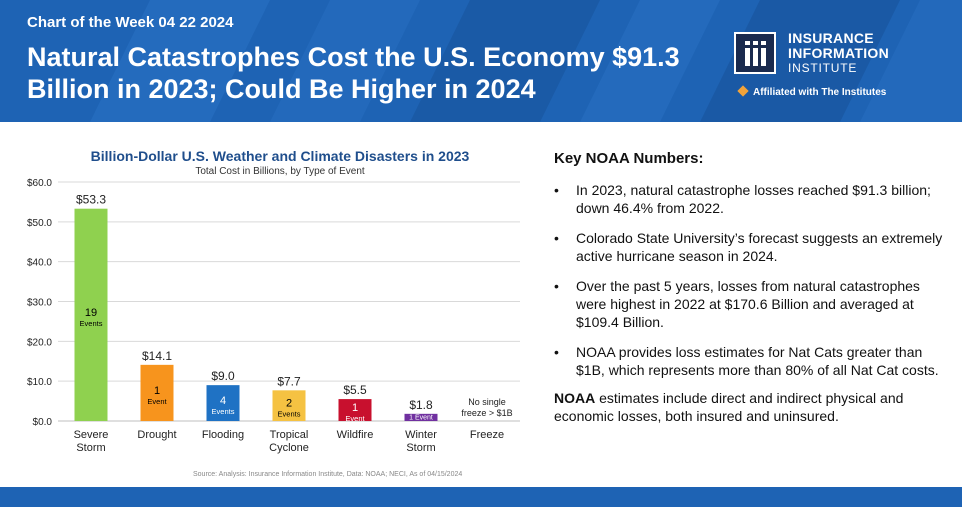 The height and width of the screenshot is (507, 962). What do you see at coordinates (39, 382) in the screenshot?
I see `y-tick-label: $10.0` at bounding box center [39, 382].